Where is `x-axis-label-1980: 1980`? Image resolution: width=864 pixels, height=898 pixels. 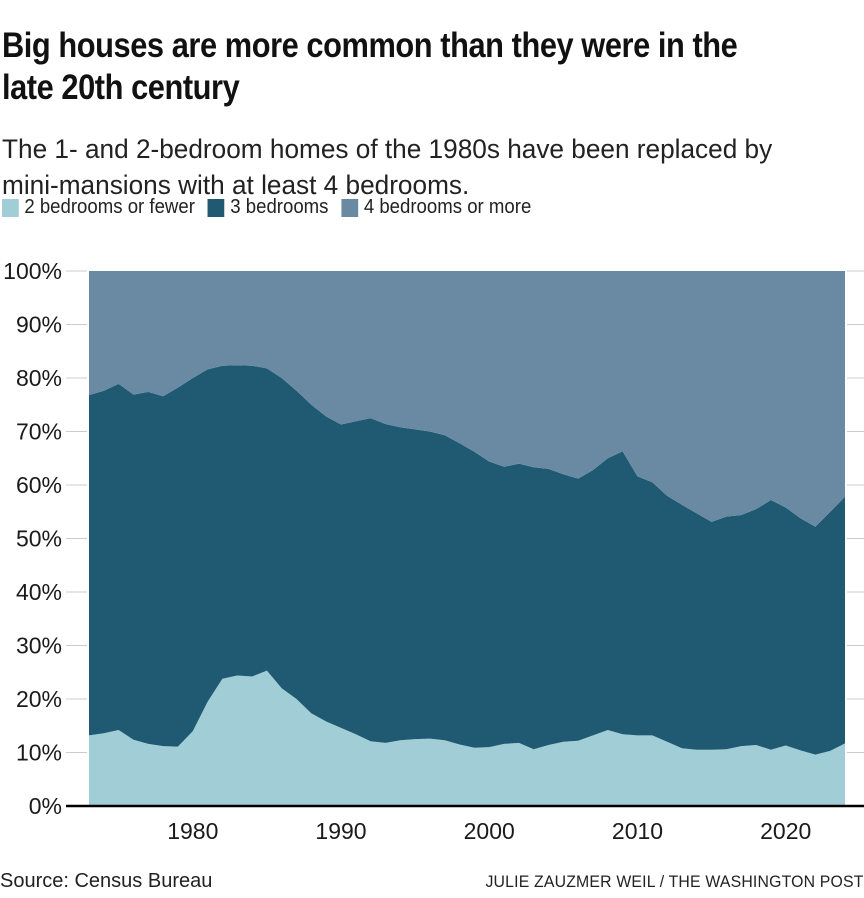 x-axis-label-1980: 1980 is located at coordinates (192, 831).